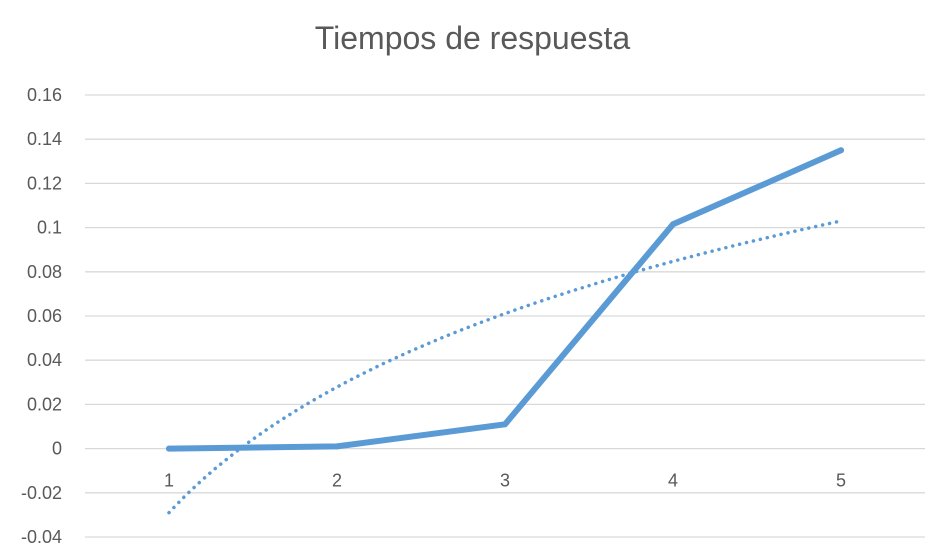  What do you see at coordinates (44, 183) in the screenshot?
I see `y-tick-label: 0.12` at bounding box center [44, 183].